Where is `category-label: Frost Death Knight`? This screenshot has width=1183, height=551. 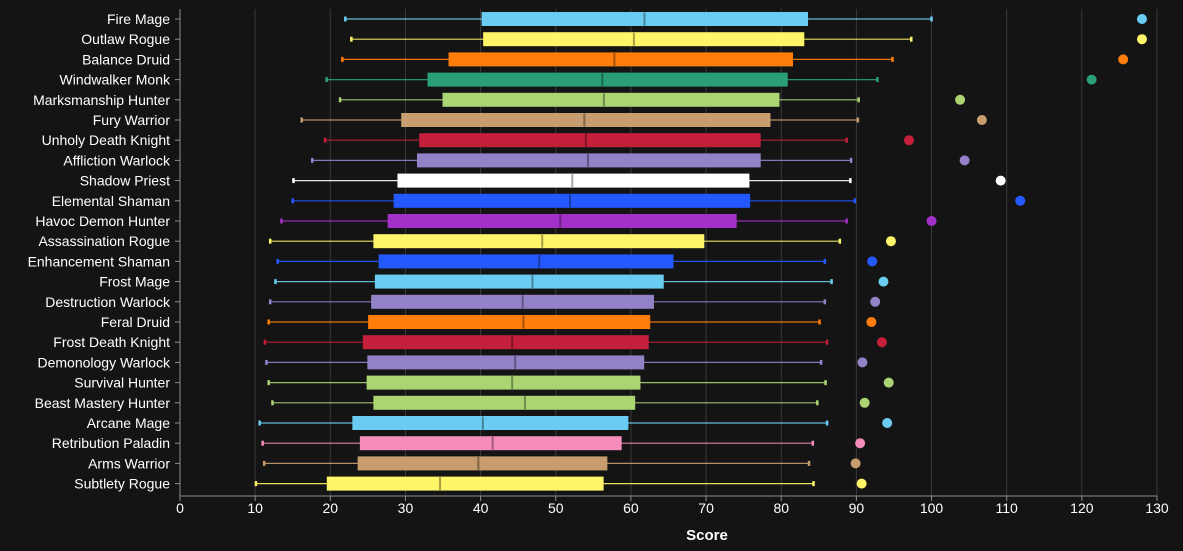
category-label: Frost Death Knight is located at coordinates (111, 342).